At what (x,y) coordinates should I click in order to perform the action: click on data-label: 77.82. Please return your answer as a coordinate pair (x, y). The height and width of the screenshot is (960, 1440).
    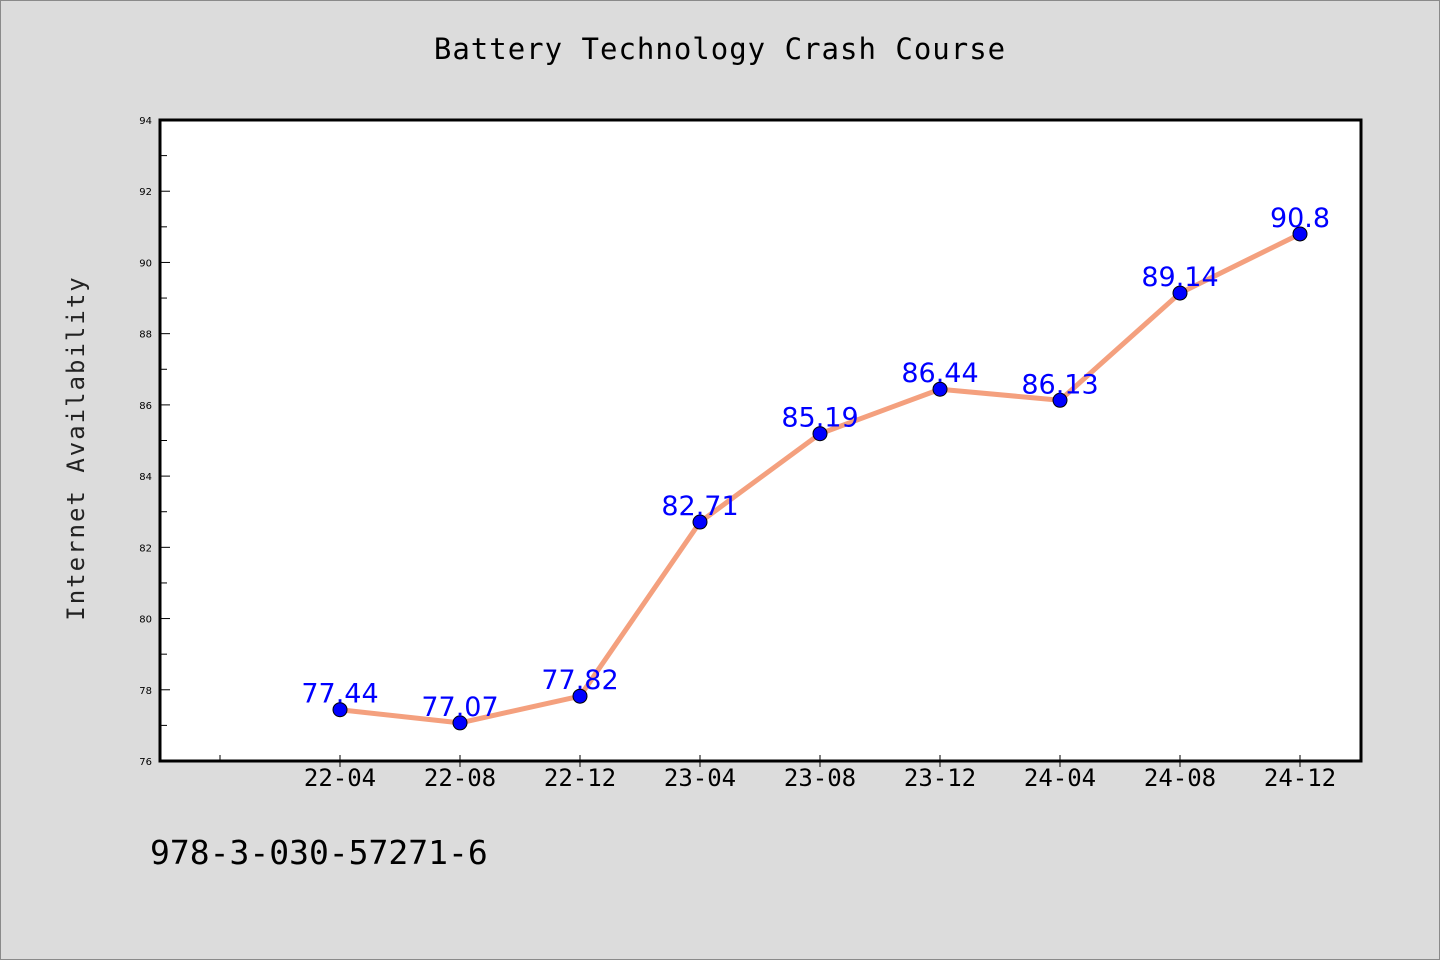
    Looking at the image, I should click on (579, 680).